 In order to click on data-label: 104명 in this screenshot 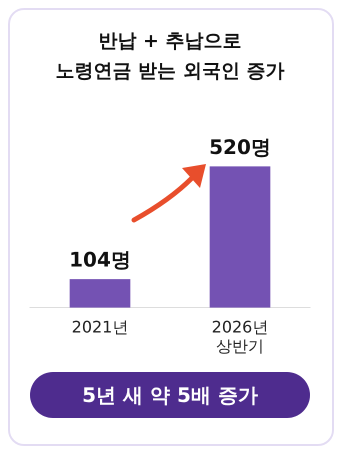, I will do `click(100, 260)`.